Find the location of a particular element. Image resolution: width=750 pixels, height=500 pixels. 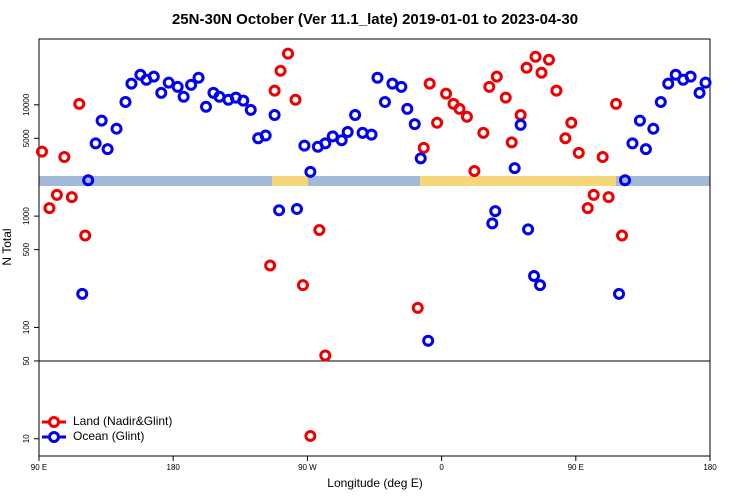

y-tick-label: 5000 is located at coordinates (26, 138).